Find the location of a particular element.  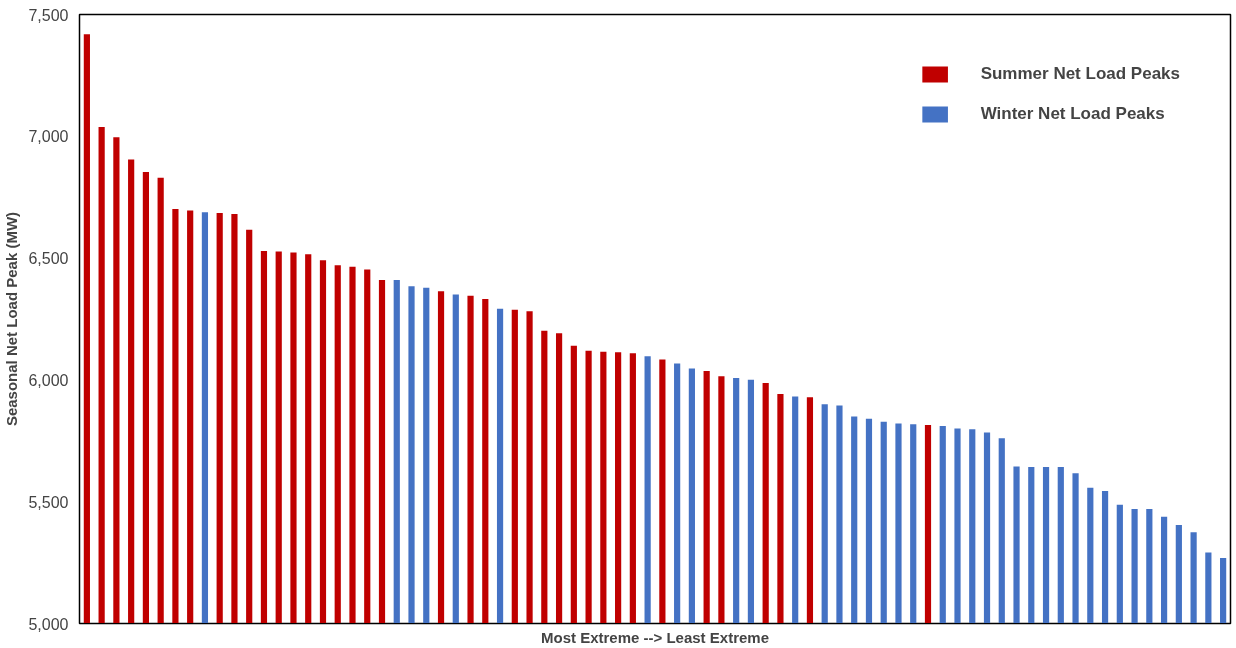

y-tick-label: 6,000 is located at coordinates (48, 380).